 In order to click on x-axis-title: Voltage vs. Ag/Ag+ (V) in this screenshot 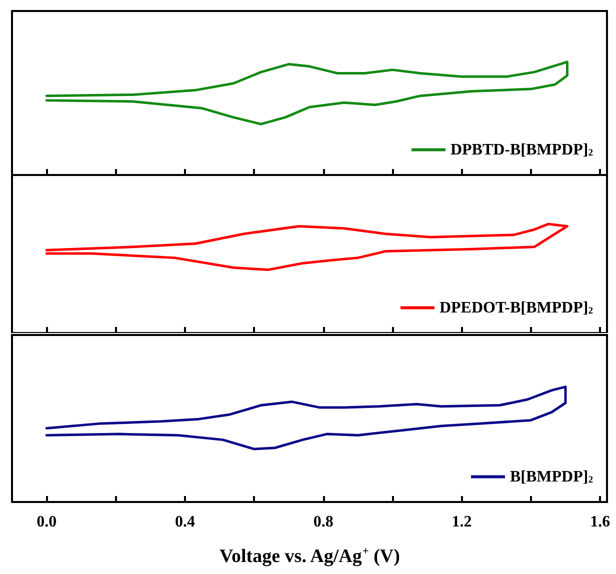, I will do `click(310, 556)`.